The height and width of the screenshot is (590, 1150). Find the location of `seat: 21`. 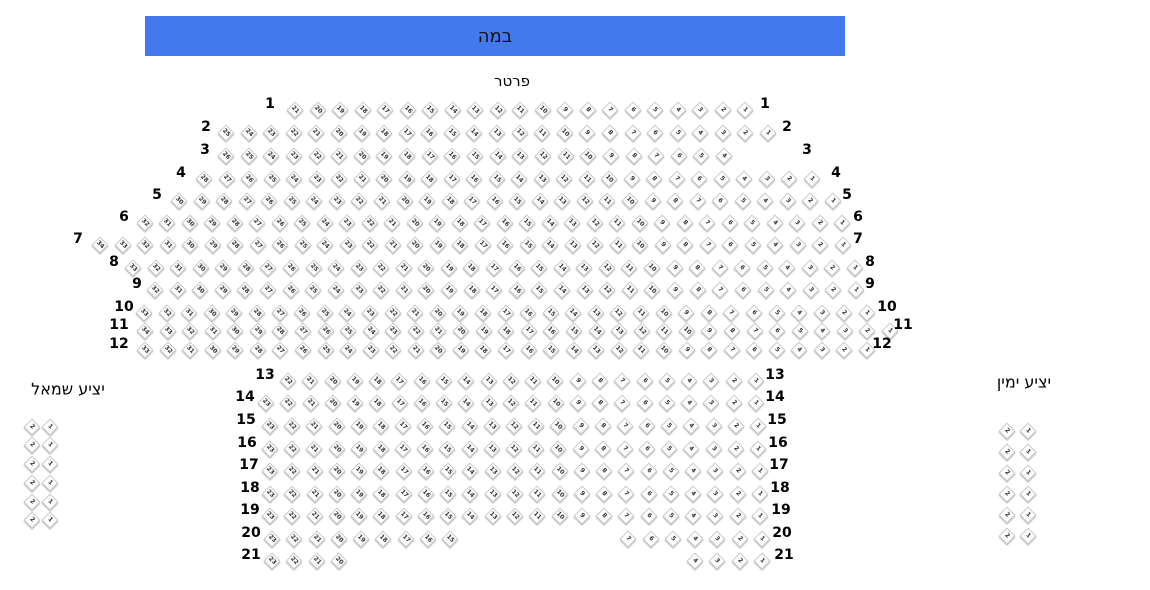

seat: 21 is located at coordinates (393, 245).